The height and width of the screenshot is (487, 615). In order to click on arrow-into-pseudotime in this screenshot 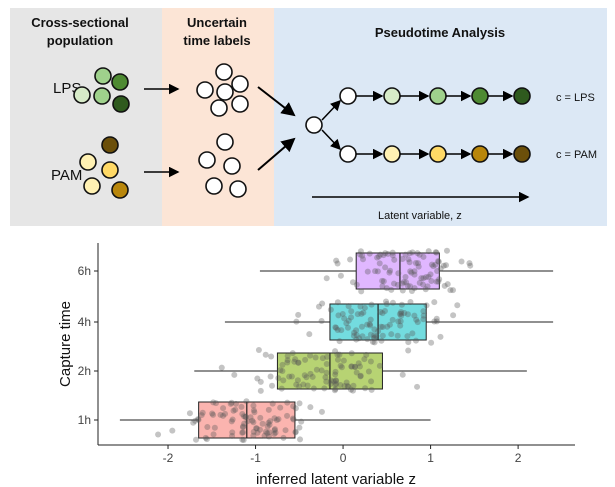, I will do `click(276, 154)`.